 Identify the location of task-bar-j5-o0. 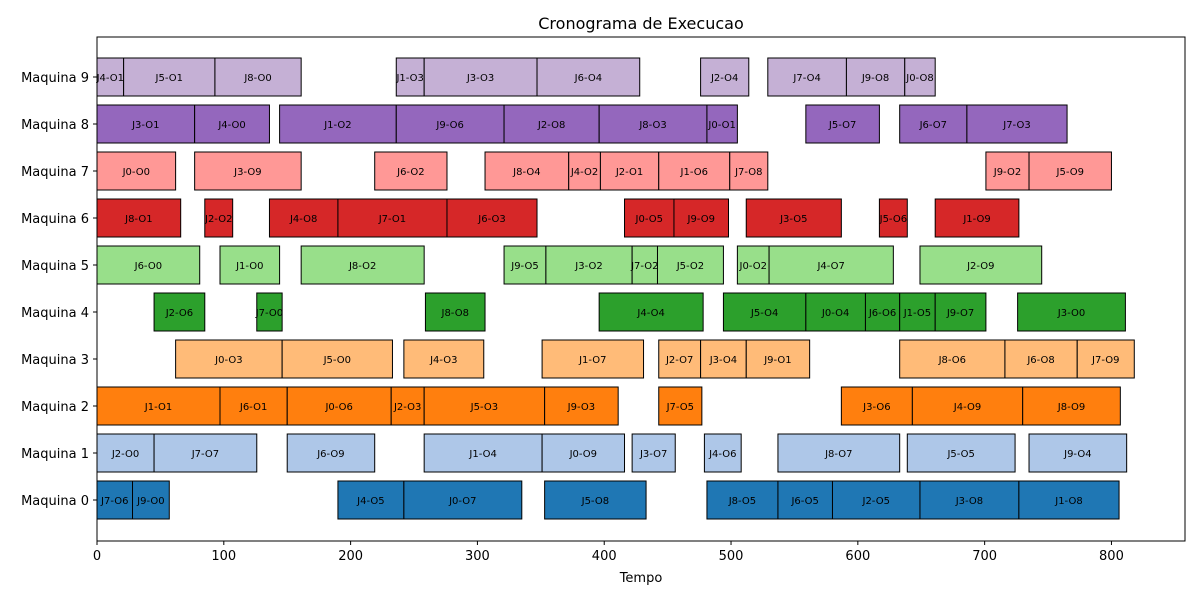
(337, 359).